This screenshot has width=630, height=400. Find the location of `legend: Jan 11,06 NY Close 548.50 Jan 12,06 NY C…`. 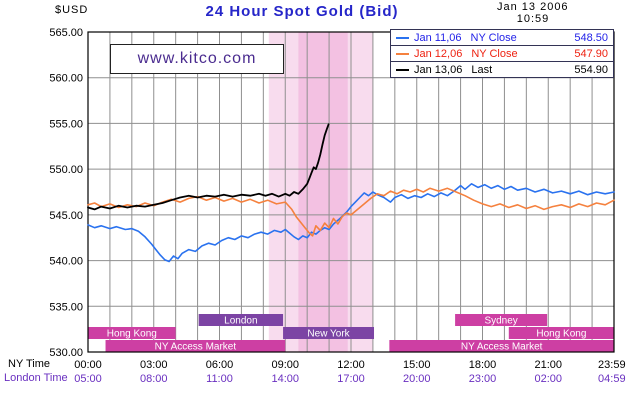

legend: Jan 11,06 NY Close 548.50 Jan 12,06 NY C… is located at coordinates (502, 53).